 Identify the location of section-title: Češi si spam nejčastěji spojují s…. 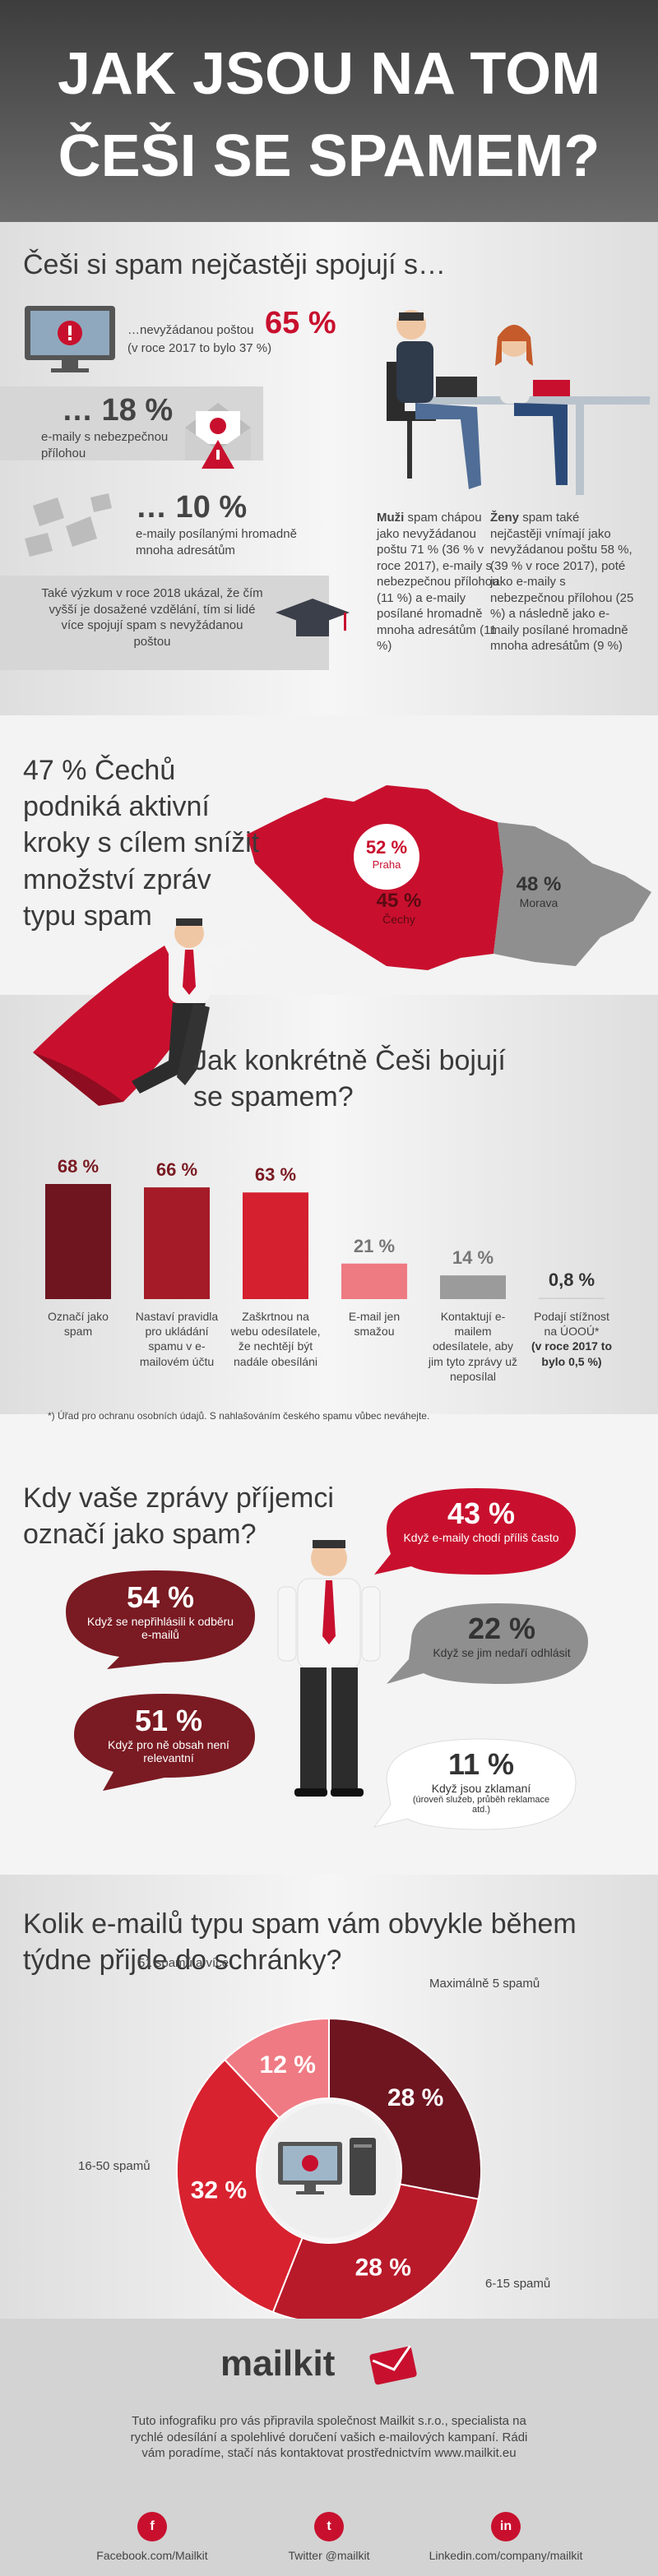
(234, 264).